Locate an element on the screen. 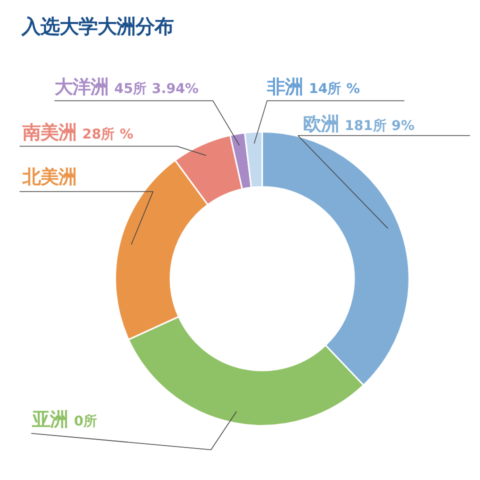 The image size is (480, 480). slice-label: 大洋洲 is located at coordinates (80, 87).